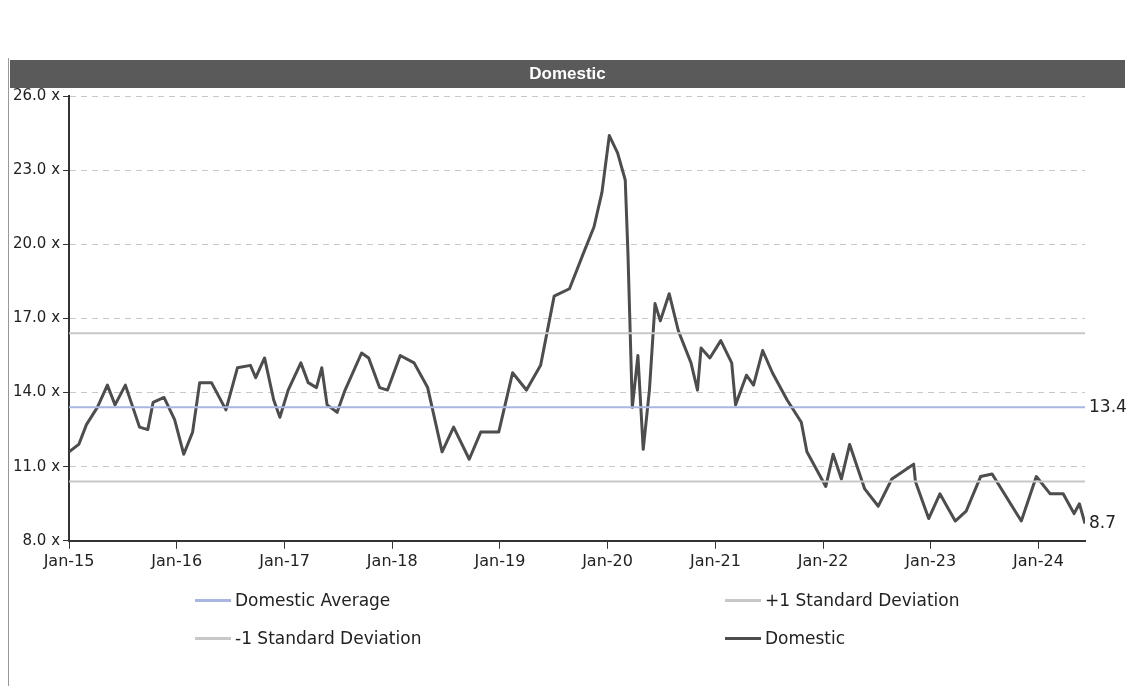 This screenshot has height=686, width=1134. Describe the element at coordinates (37, 317) in the screenshot. I see `y-tick-label: 17.0 x` at that location.